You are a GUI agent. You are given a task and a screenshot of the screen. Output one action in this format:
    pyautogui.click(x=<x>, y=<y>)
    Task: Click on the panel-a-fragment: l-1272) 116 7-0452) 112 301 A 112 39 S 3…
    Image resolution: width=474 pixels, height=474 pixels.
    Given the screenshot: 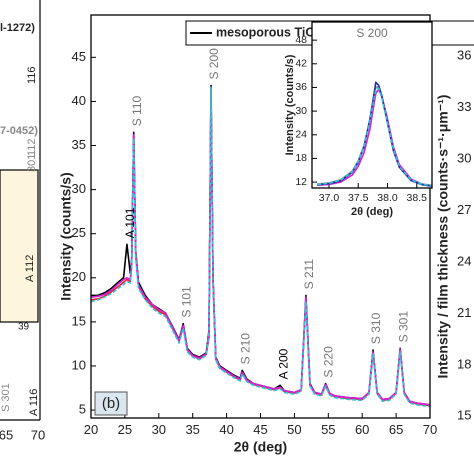 What is the action you would take?
    pyautogui.click(x=22, y=221)
    